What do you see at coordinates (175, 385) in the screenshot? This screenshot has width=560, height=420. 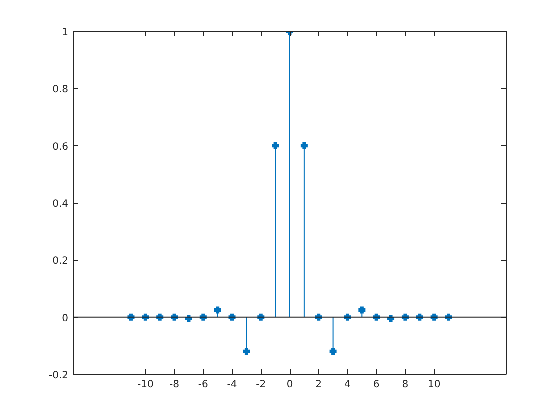 I see `x-tick-label: -8` at bounding box center [175, 385].